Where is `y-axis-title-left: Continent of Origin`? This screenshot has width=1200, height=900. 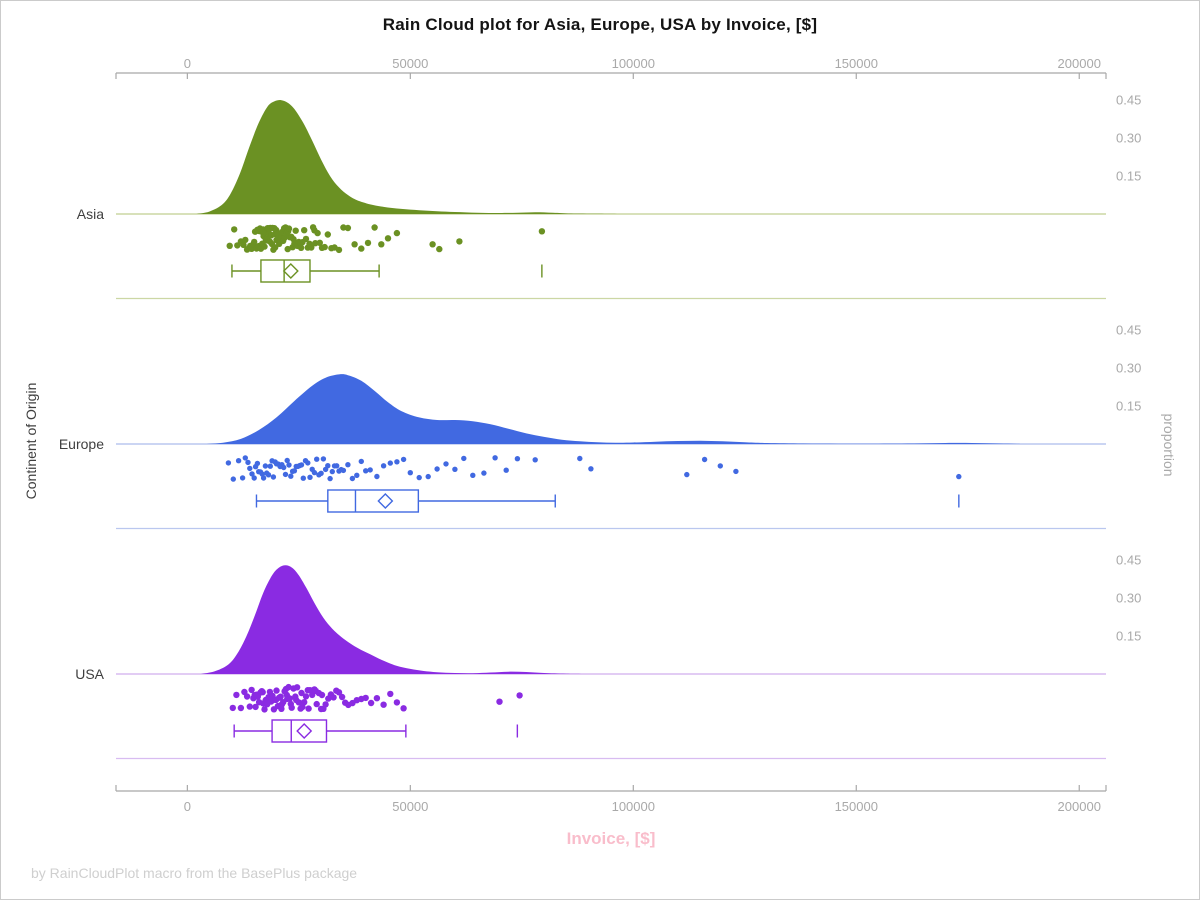 y-axis-title-left: Continent of Origin is located at coordinates (31, 441).